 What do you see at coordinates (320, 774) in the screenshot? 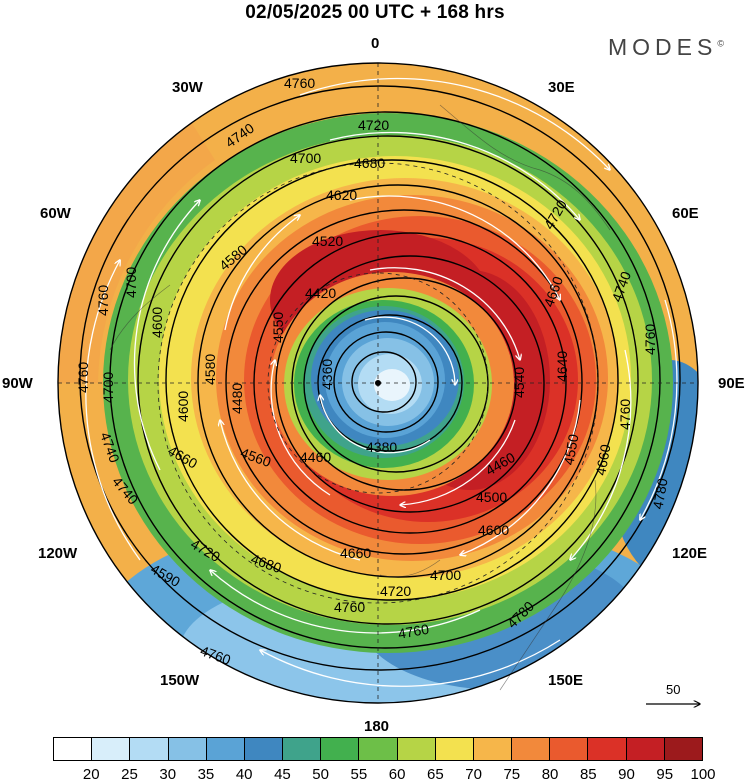
I see `color-bar-tick-label: 50` at bounding box center [320, 774].